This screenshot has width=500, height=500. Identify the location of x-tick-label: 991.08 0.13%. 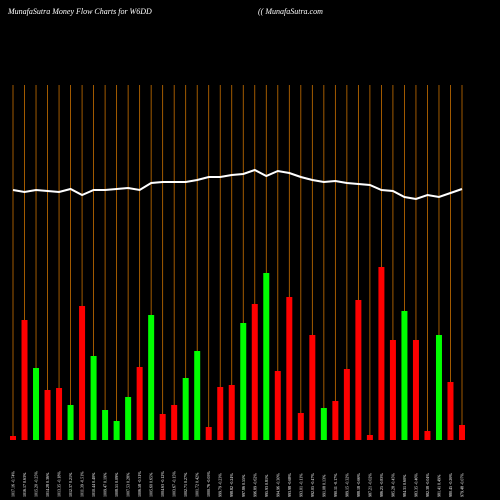
(323, 485).